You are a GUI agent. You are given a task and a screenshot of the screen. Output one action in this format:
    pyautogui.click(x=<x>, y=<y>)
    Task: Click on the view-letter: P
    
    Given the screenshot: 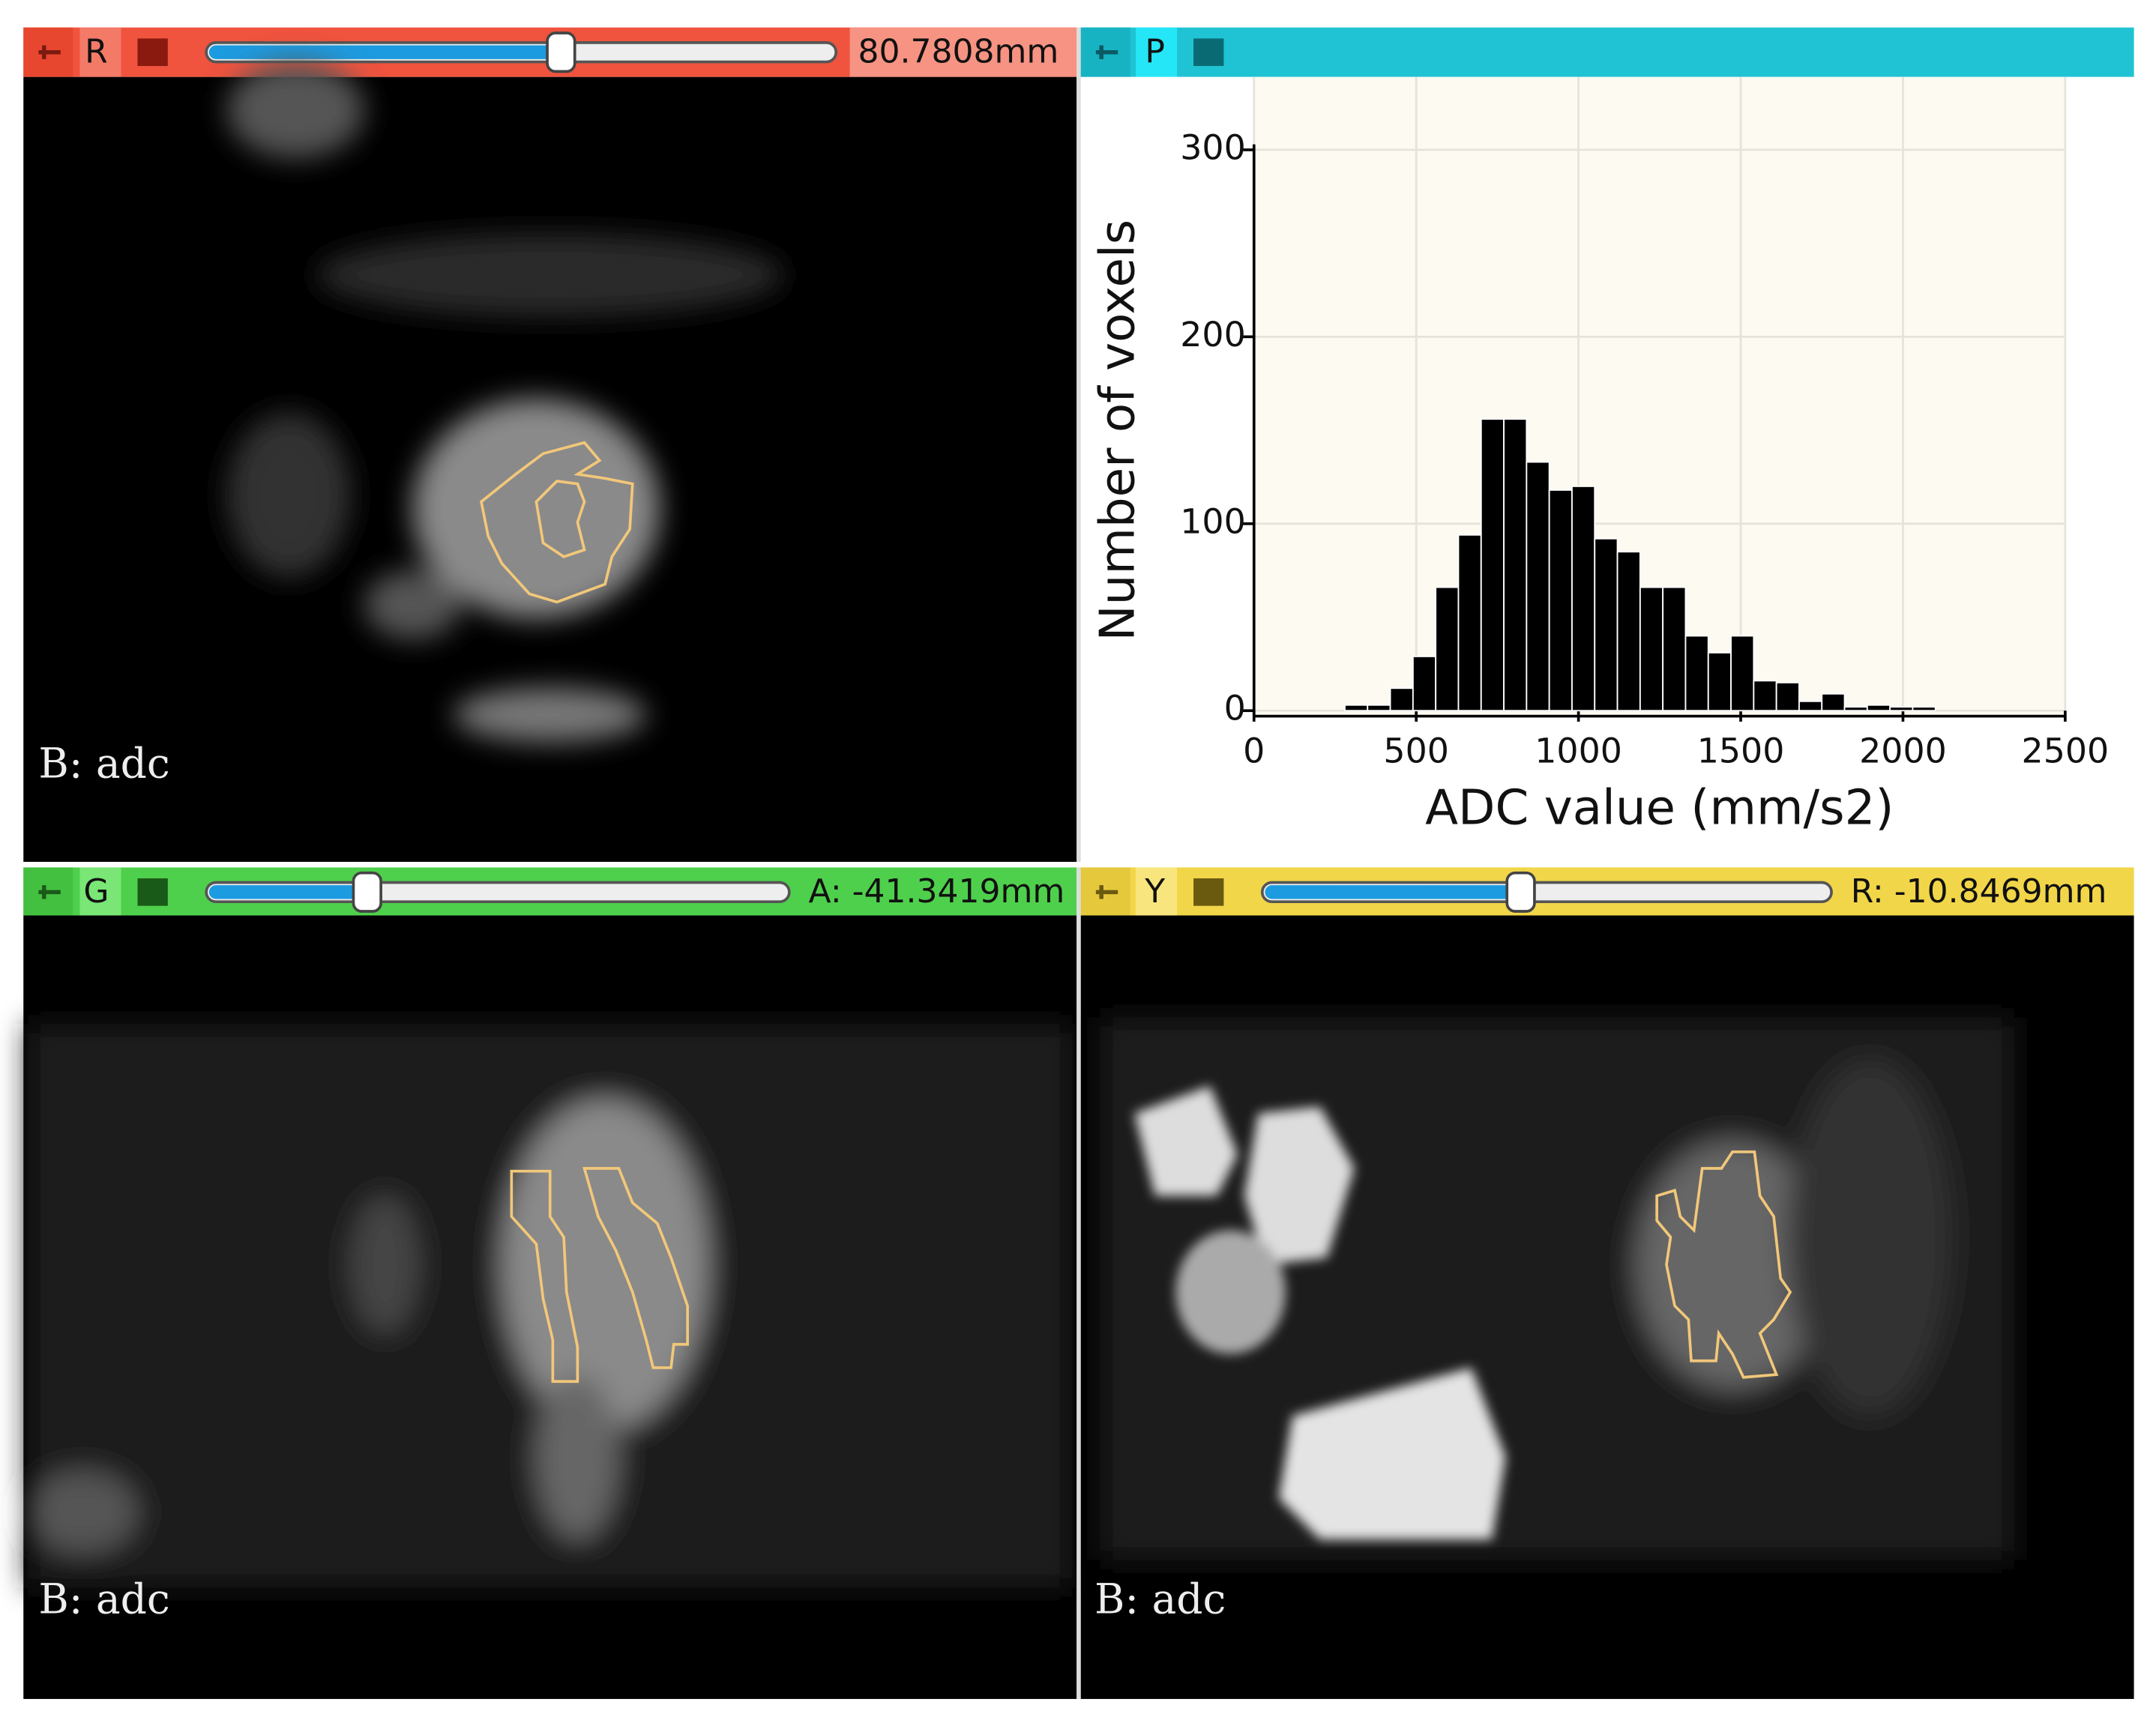 What is the action you would take?
    pyautogui.click(x=1155, y=52)
    